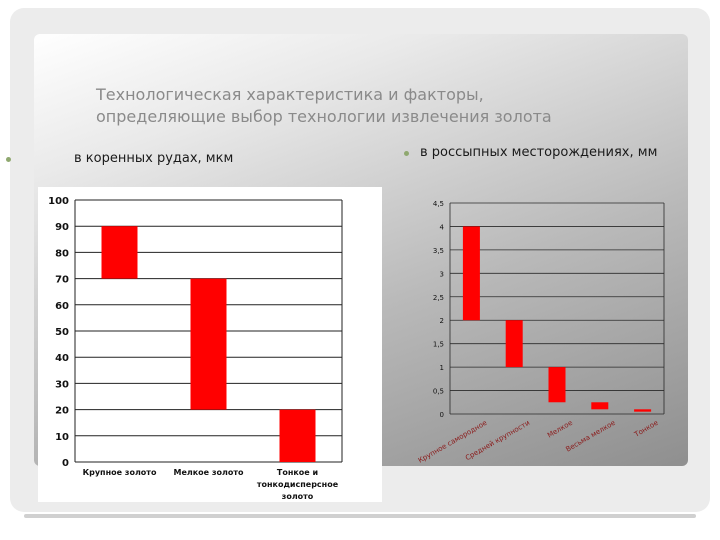 The height and width of the screenshot is (540, 720). Describe the element at coordinates (208, 472) in the screenshot. I see `left-chart-x-label: Мелкое золото` at that location.